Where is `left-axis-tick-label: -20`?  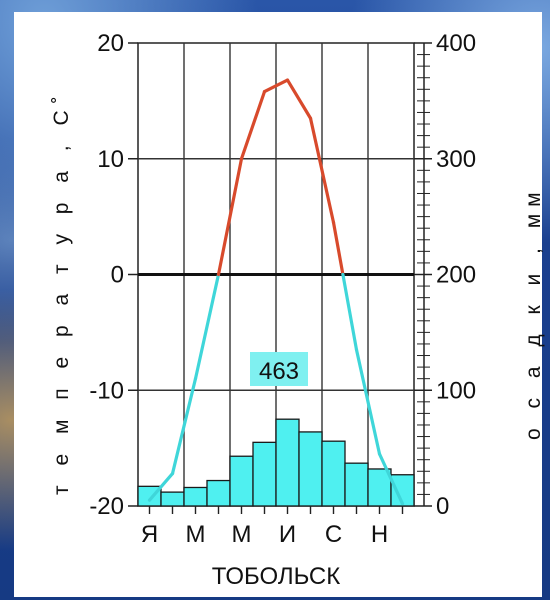 left-axis-tick-label: -20 is located at coordinates (106, 506).